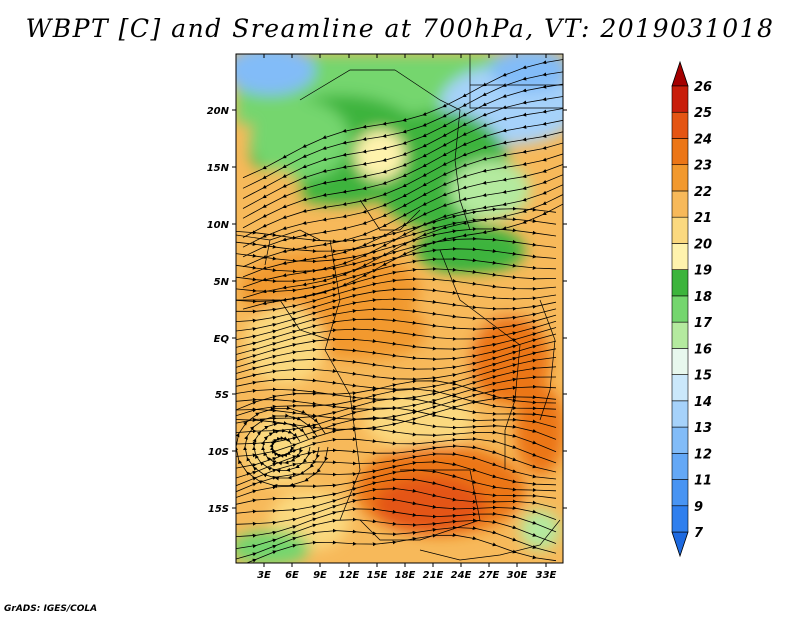  What do you see at coordinates (218, 225) in the screenshot?
I see `lat-tick-label: 10N` at bounding box center [218, 225].